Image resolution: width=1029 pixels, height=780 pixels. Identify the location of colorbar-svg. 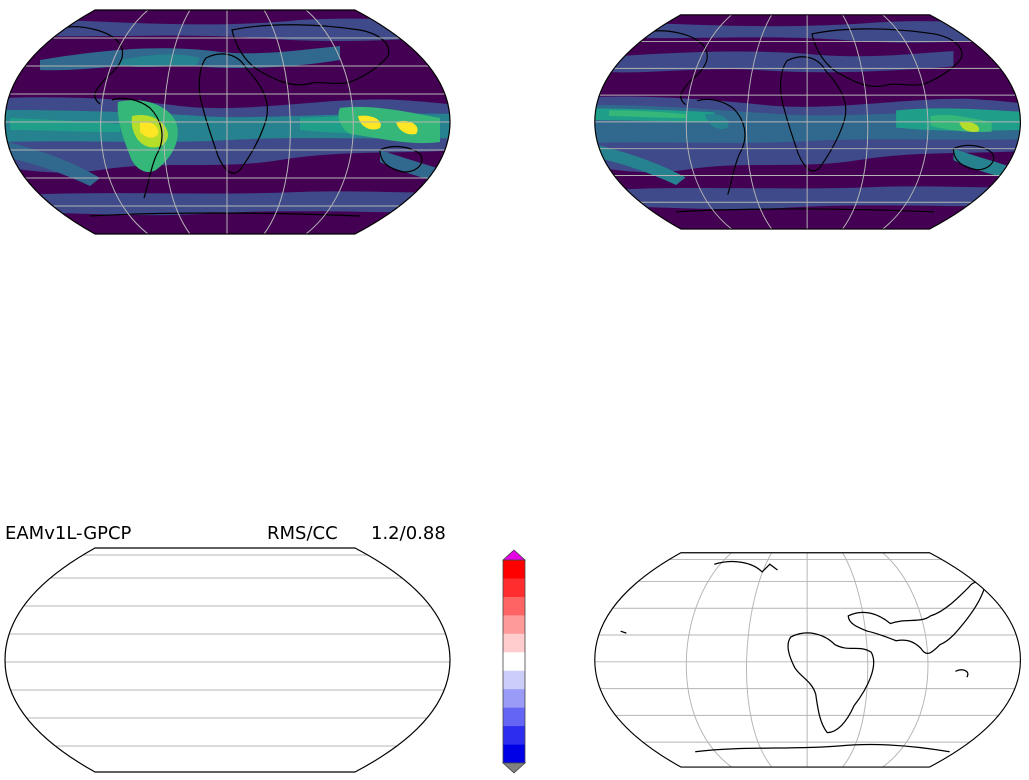
(514, 661).